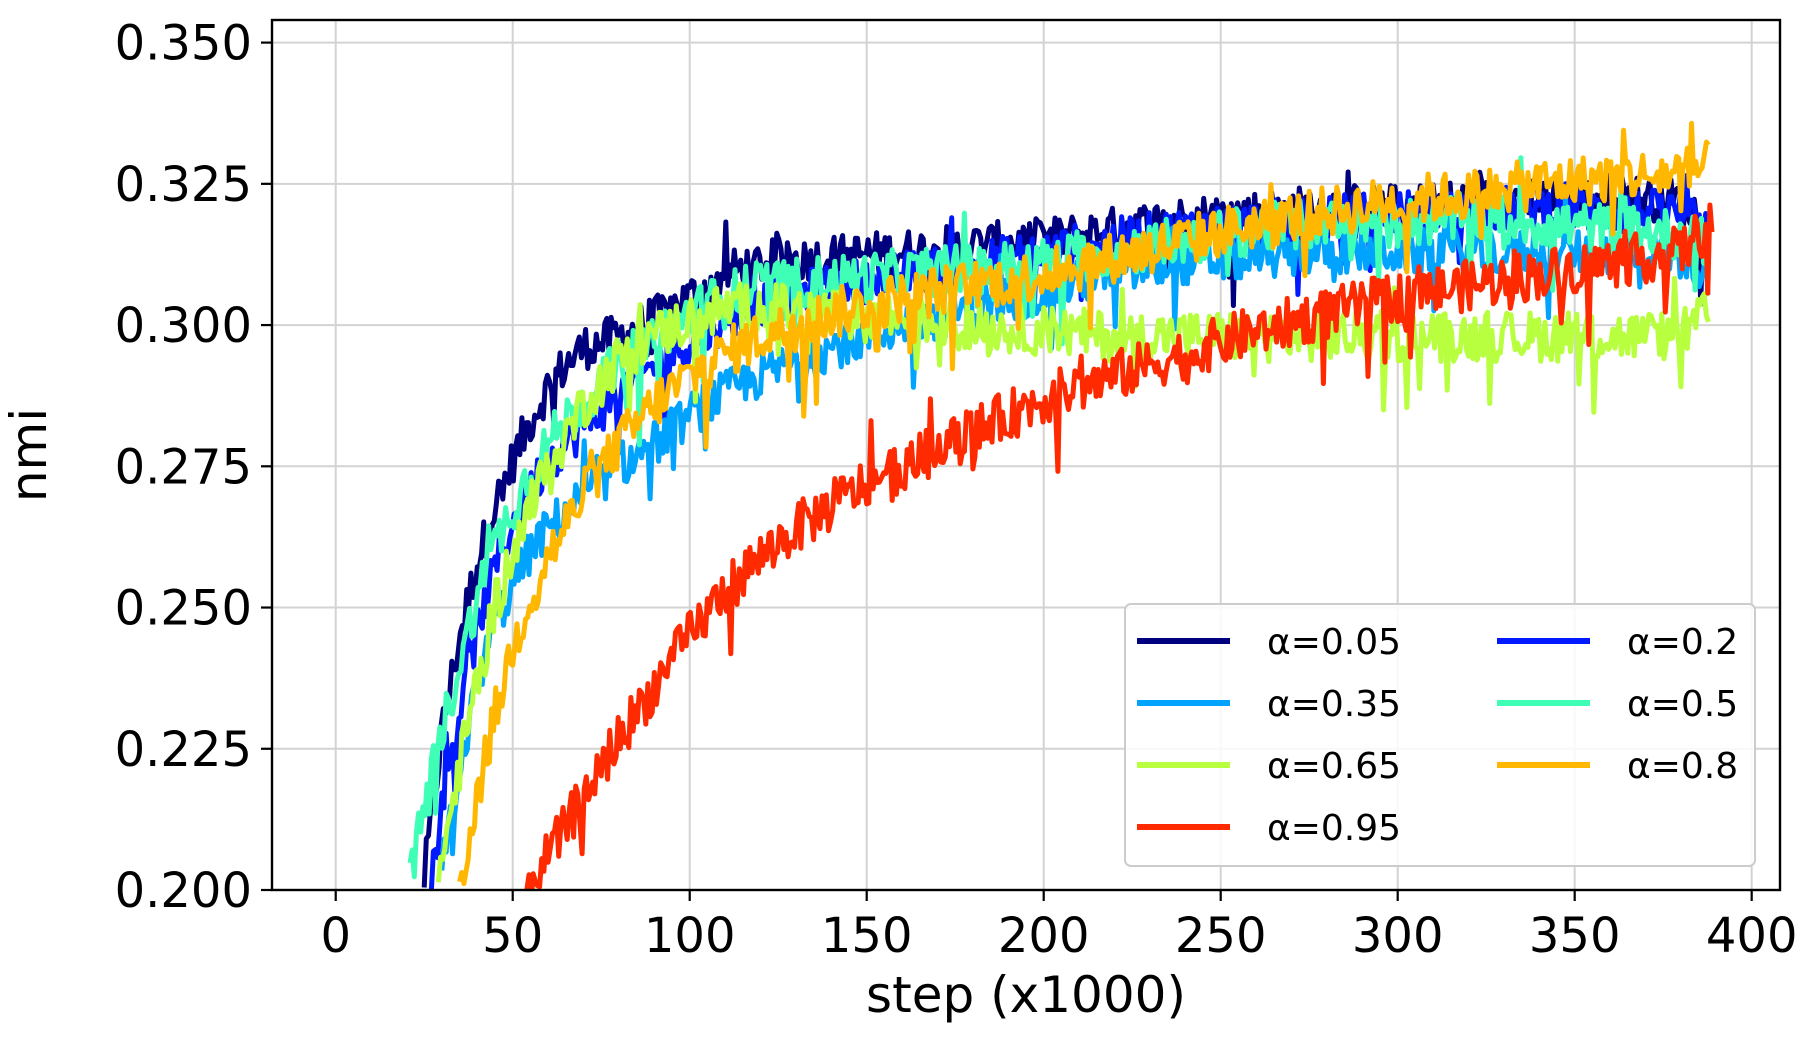 The height and width of the screenshot is (1050, 1800). Describe the element at coordinates (1334, 642) in the screenshot. I see `legend-label: α=0.05` at that location.